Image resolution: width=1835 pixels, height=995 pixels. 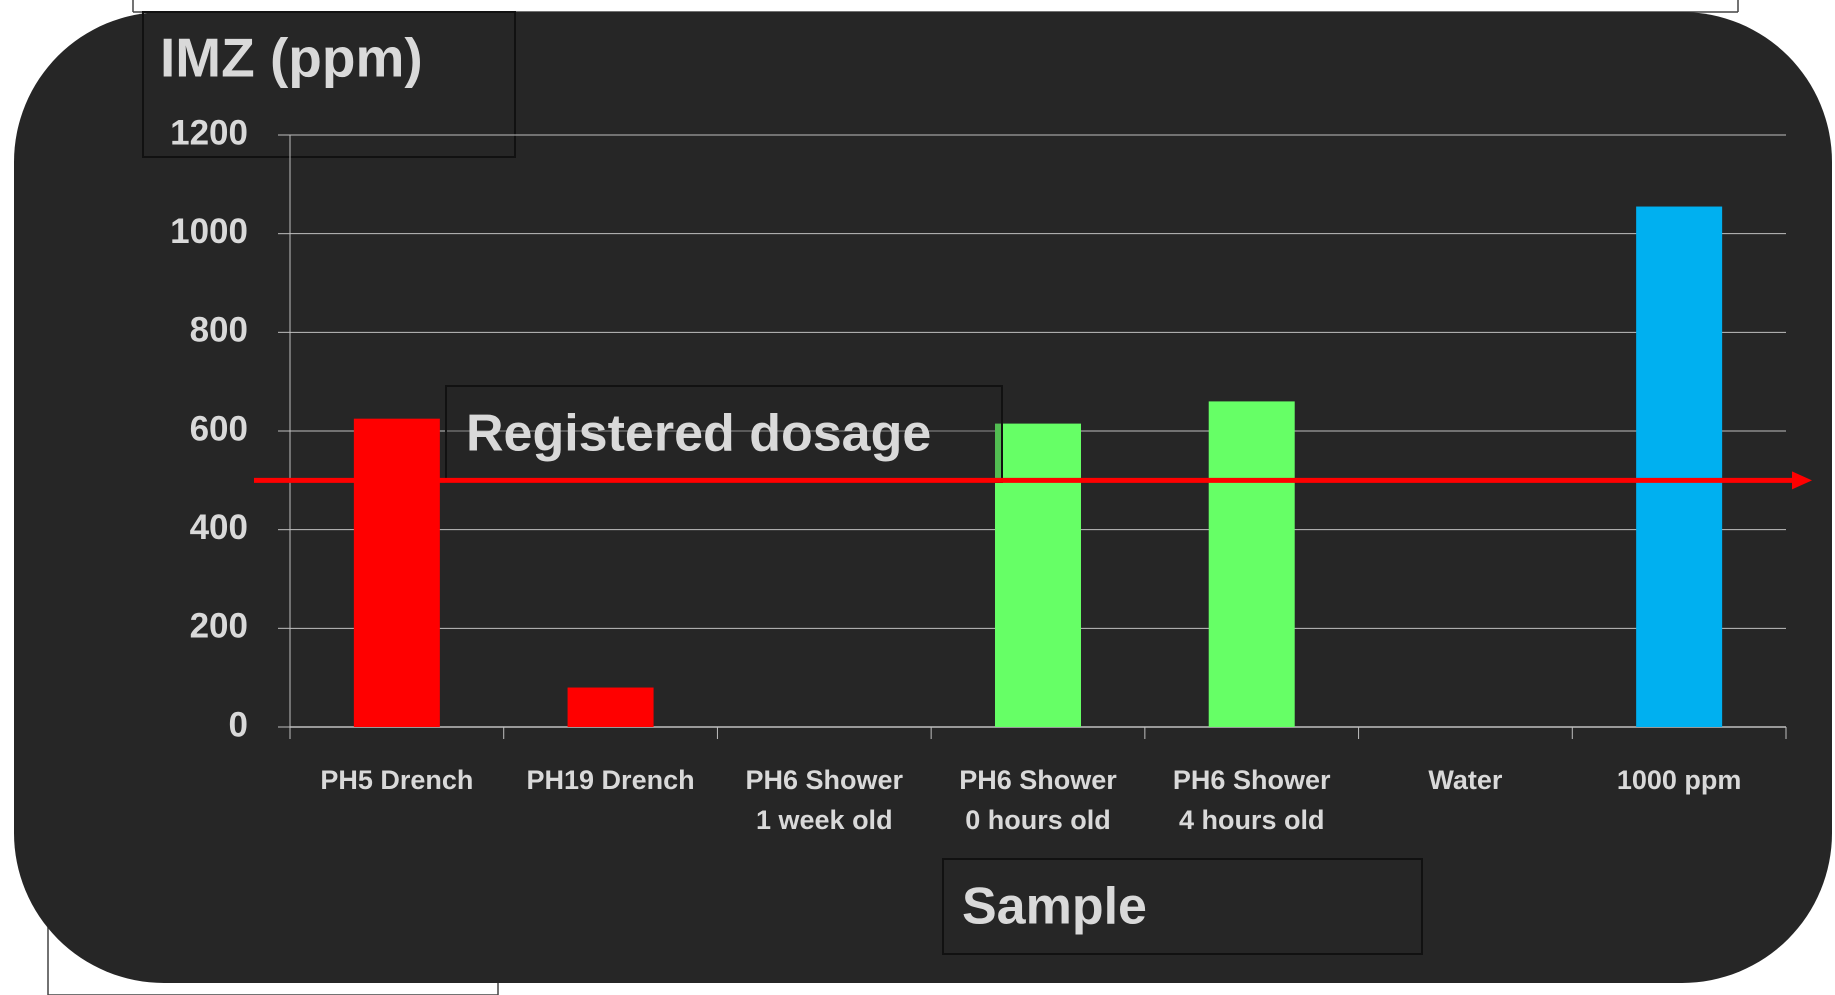 What do you see at coordinates (1802, 480) in the screenshot?
I see `reference-arrow` at bounding box center [1802, 480].